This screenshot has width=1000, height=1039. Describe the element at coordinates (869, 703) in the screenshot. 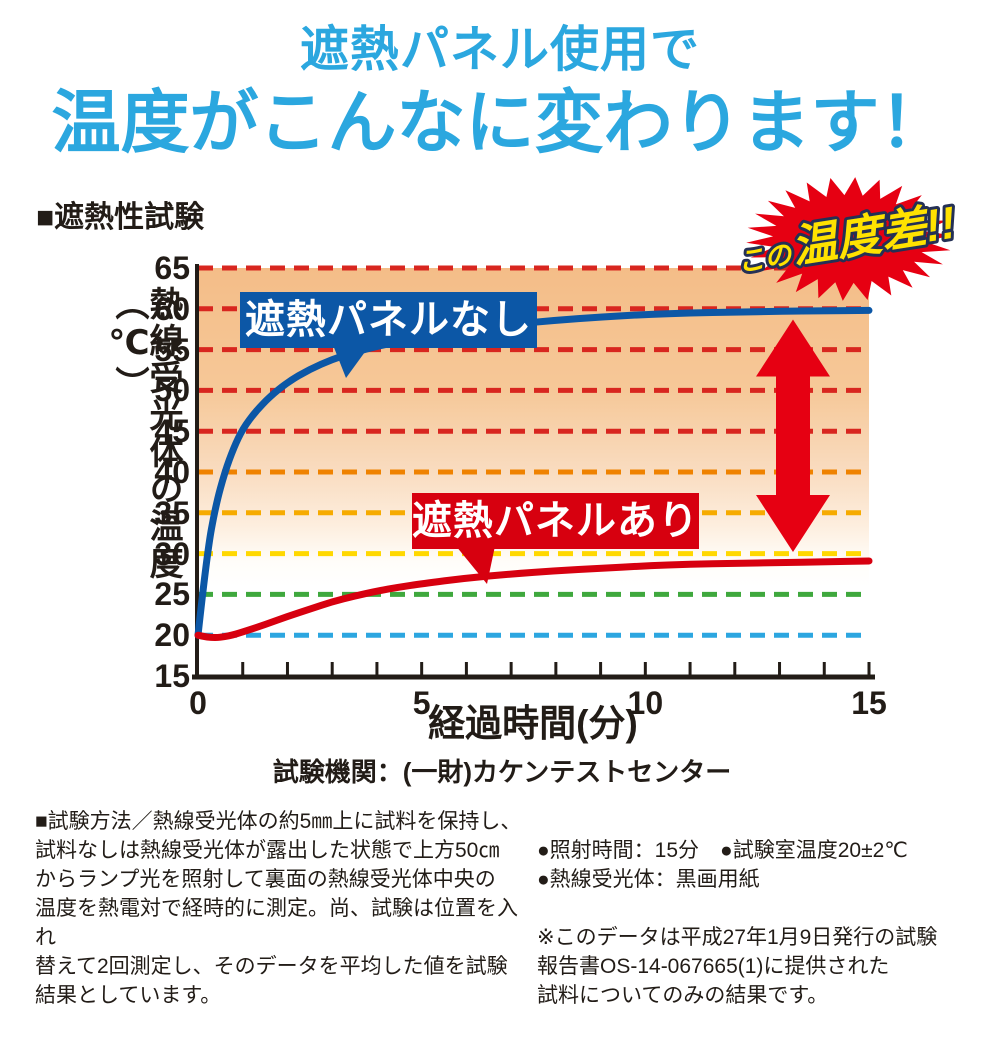

I see `x-tick-label: 15` at that location.